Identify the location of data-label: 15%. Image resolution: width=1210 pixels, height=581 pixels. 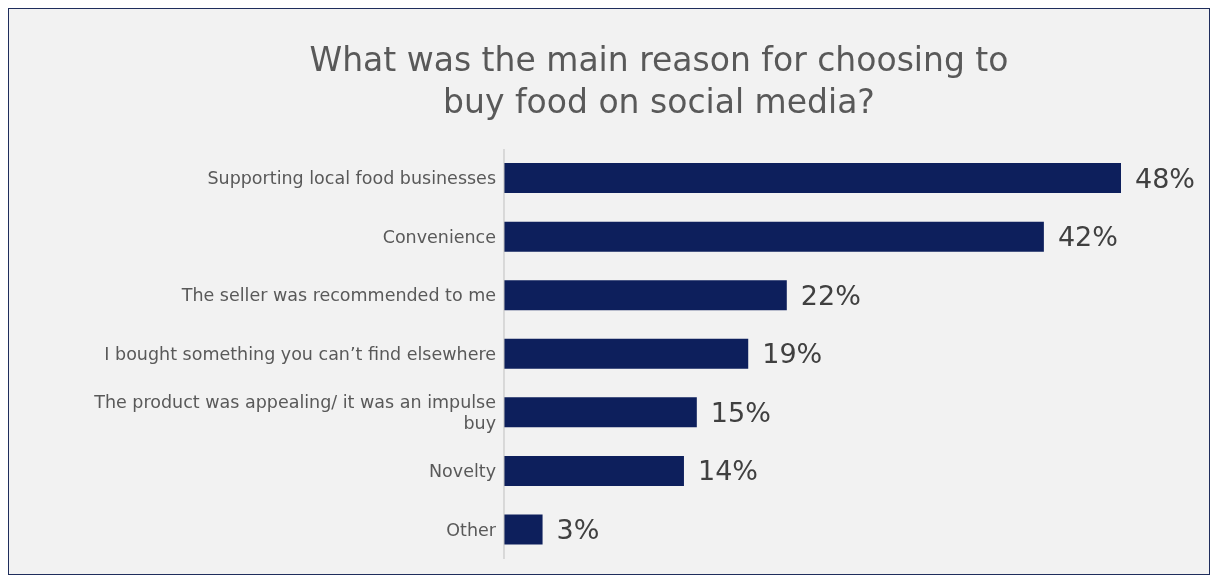
(740, 412).